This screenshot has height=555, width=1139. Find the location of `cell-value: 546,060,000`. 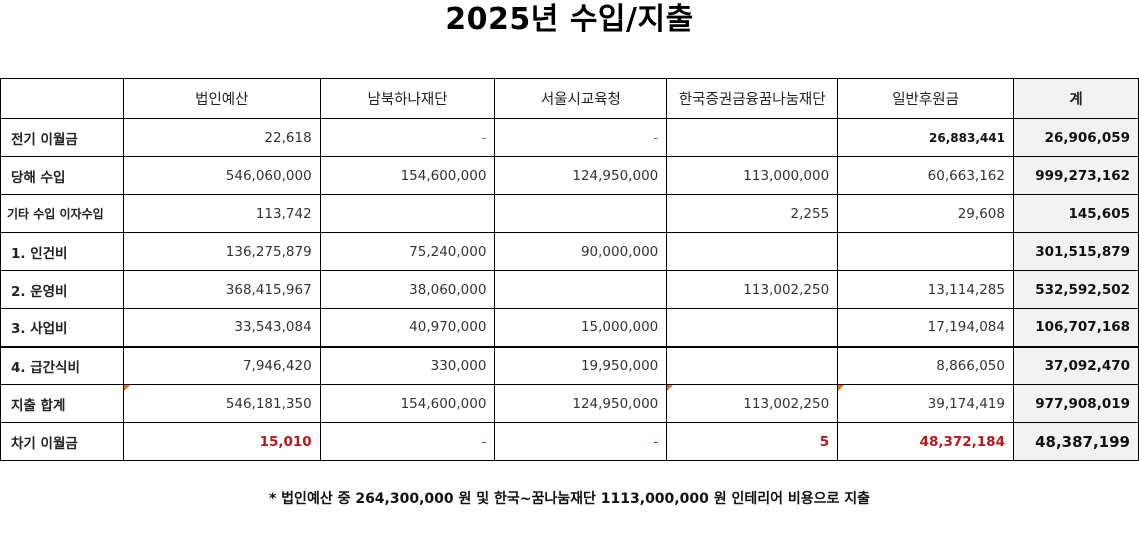

cell-value: 546,060,000 is located at coordinates (221, 175).